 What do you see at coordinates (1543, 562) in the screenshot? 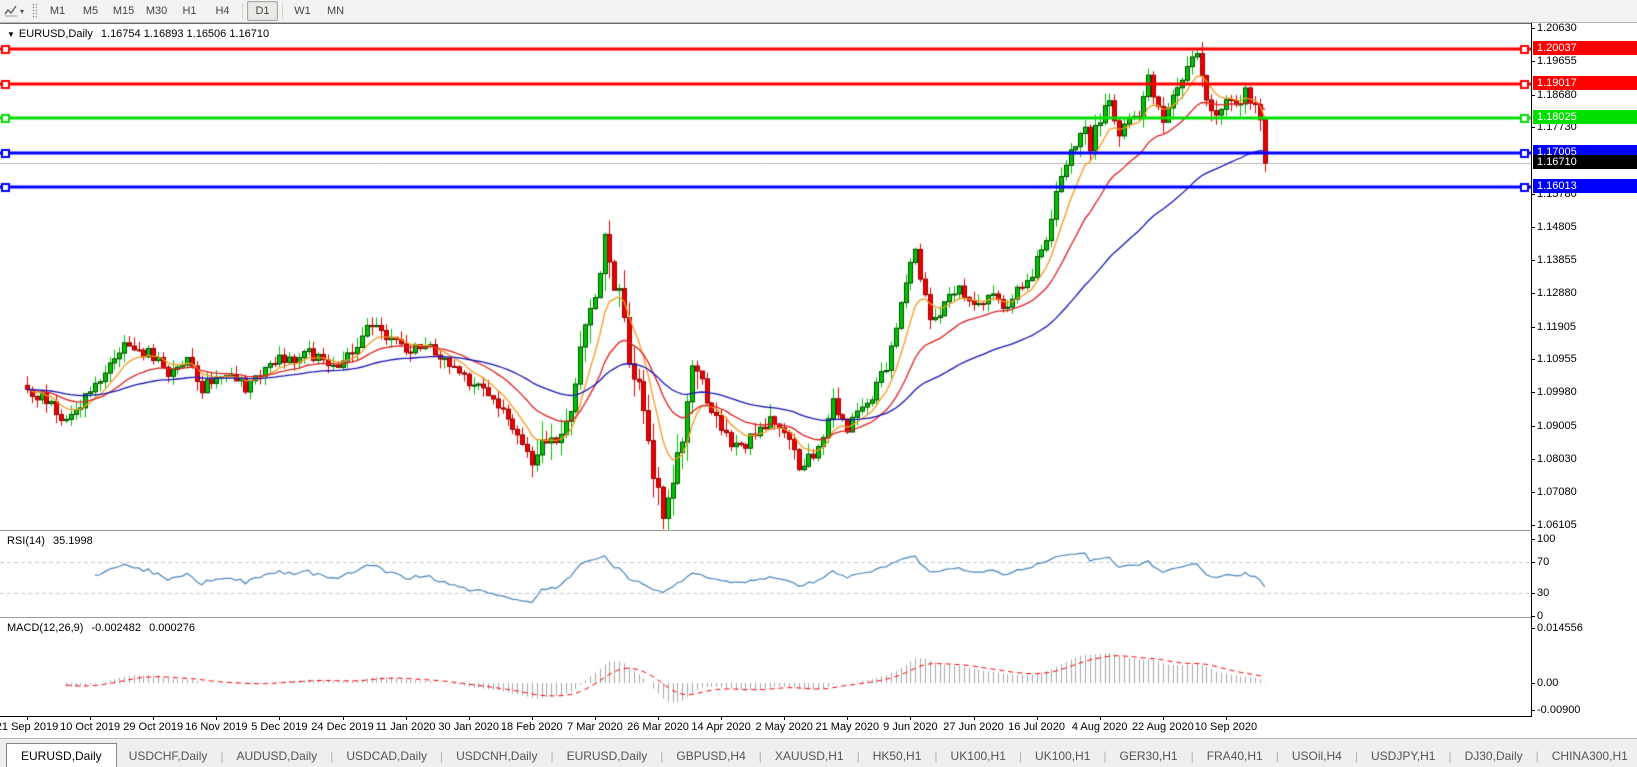
I see `rsi-axis-label: 70` at bounding box center [1543, 562].